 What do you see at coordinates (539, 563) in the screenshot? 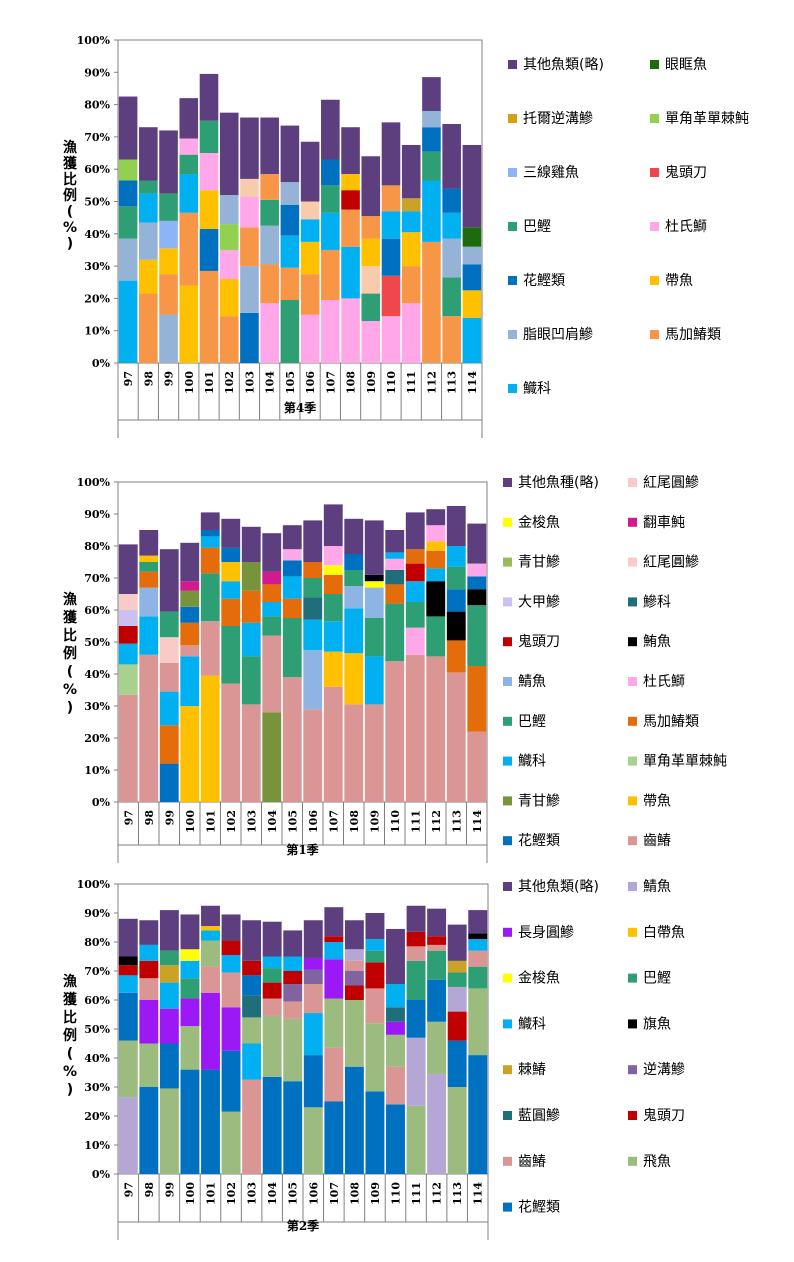
I see `legend-label: 青甘鰺` at bounding box center [539, 563].